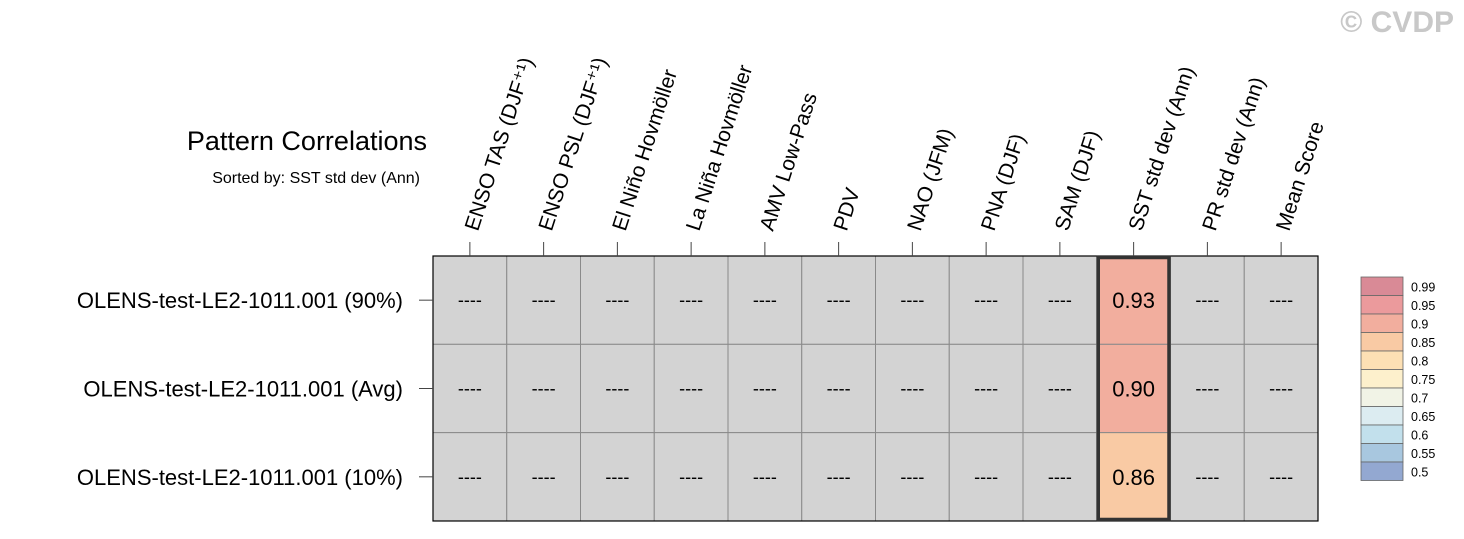  Describe the element at coordinates (1419, 325) in the screenshot. I see `colorbar-label: 0.9` at that location.